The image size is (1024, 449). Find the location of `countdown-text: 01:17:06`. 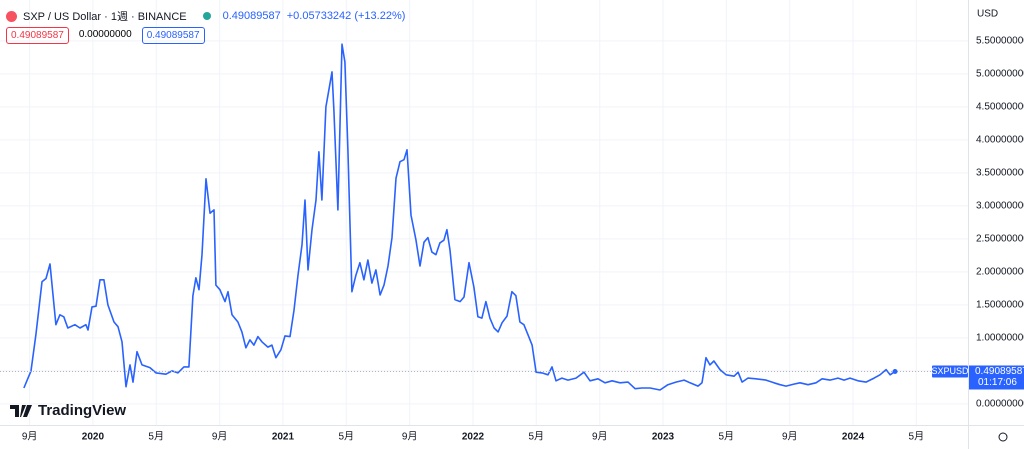

countdown-text: 01:17:06 is located at coordinates (997, 382).